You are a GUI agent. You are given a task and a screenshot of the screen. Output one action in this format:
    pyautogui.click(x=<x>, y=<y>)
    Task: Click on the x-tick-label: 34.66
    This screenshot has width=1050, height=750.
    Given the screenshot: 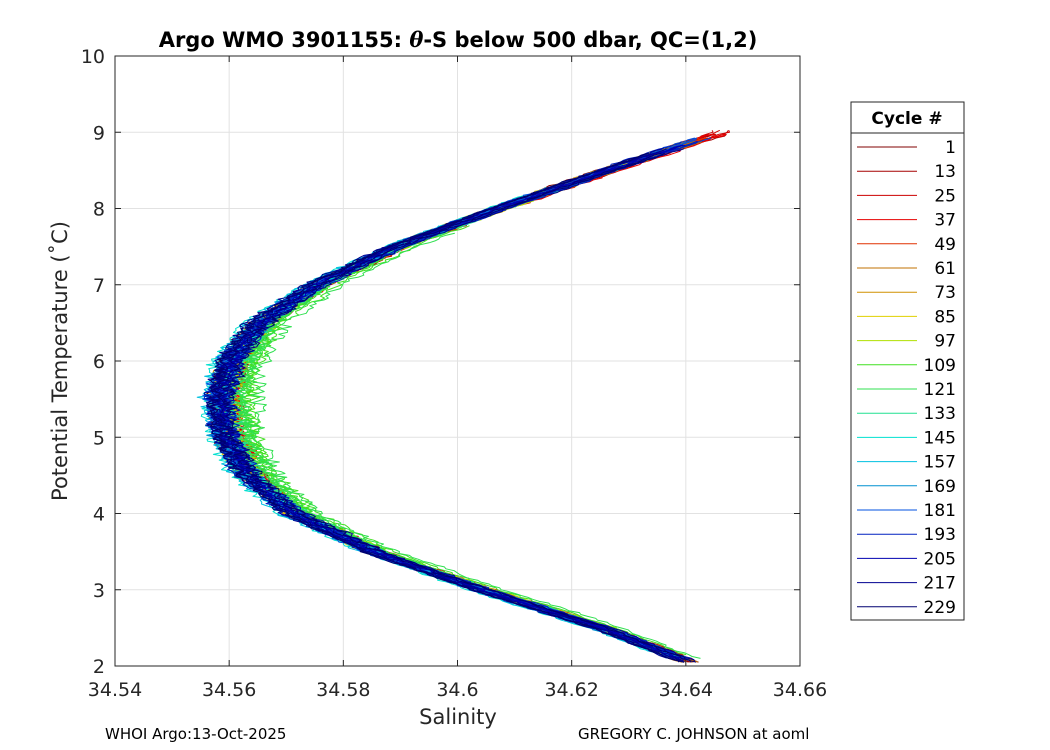 What is the action you would take?
    pyautogui.click(x=800, y=690)
    